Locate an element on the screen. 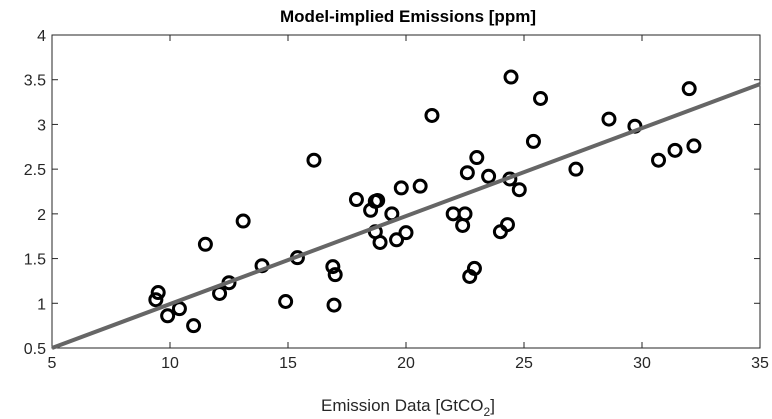  y-tick-label: 1 is located at coordinates (41, 304).